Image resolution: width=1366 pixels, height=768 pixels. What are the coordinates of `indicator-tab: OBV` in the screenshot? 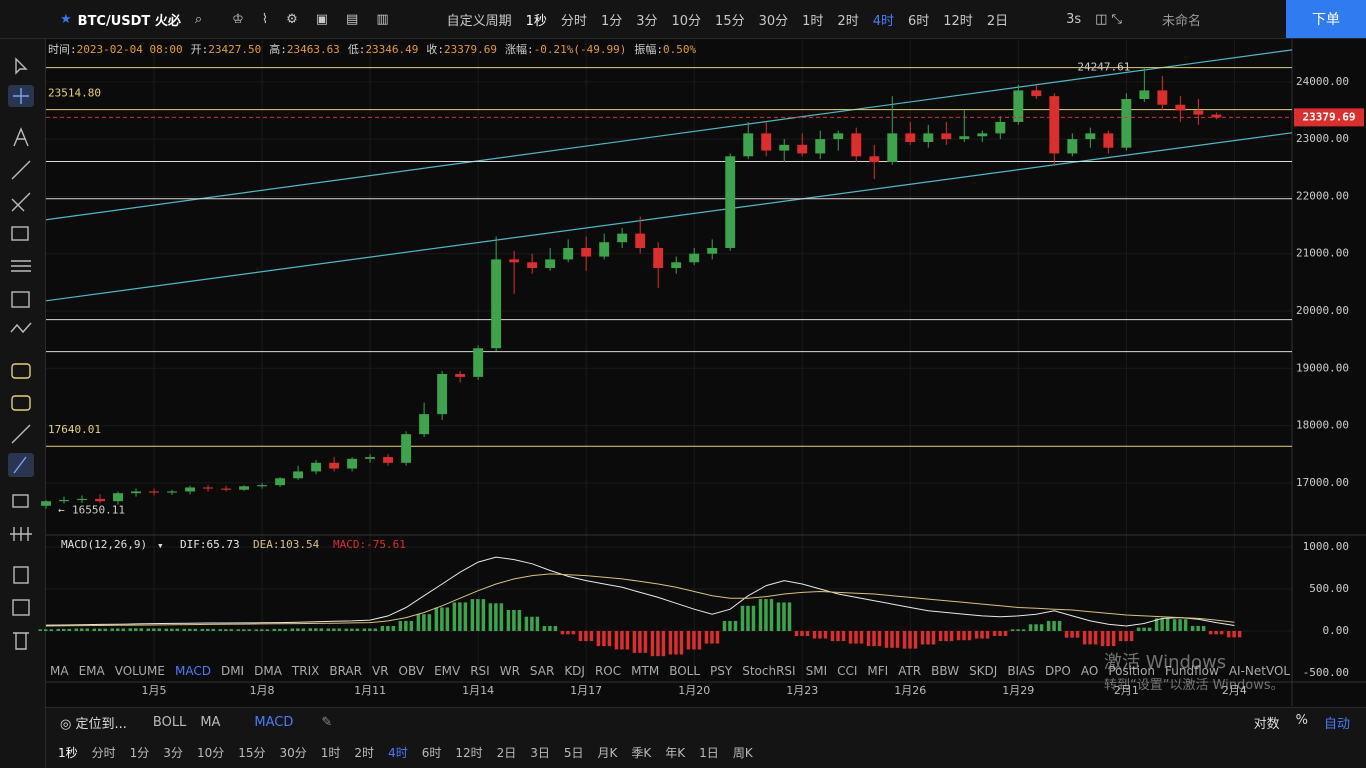 It's located at (411, 671).